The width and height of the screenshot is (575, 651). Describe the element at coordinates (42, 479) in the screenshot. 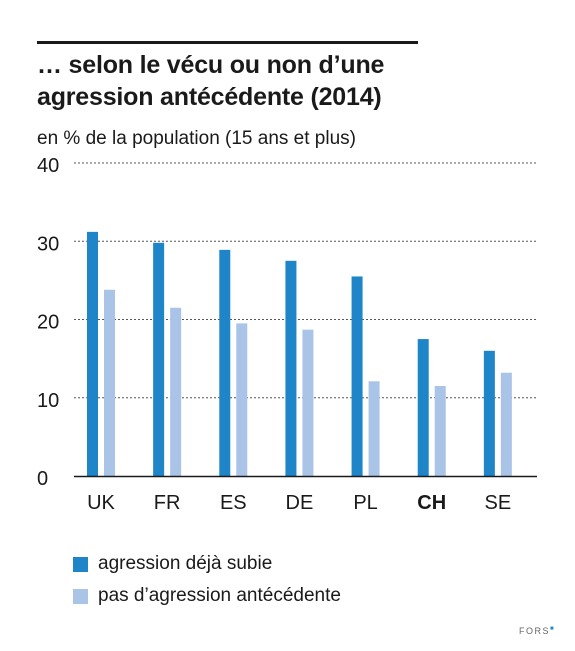

I see `y-tick-label-0: 0` at that location.